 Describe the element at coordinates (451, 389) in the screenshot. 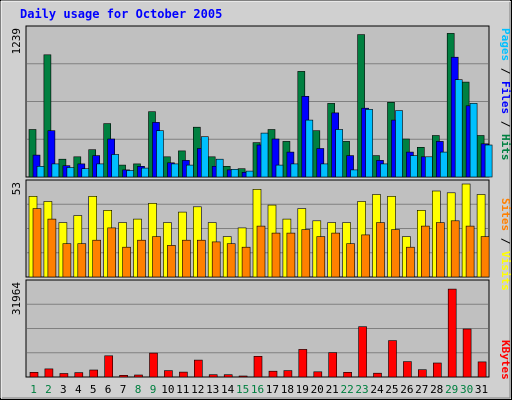

I see `day-label-29: 29` at that location.